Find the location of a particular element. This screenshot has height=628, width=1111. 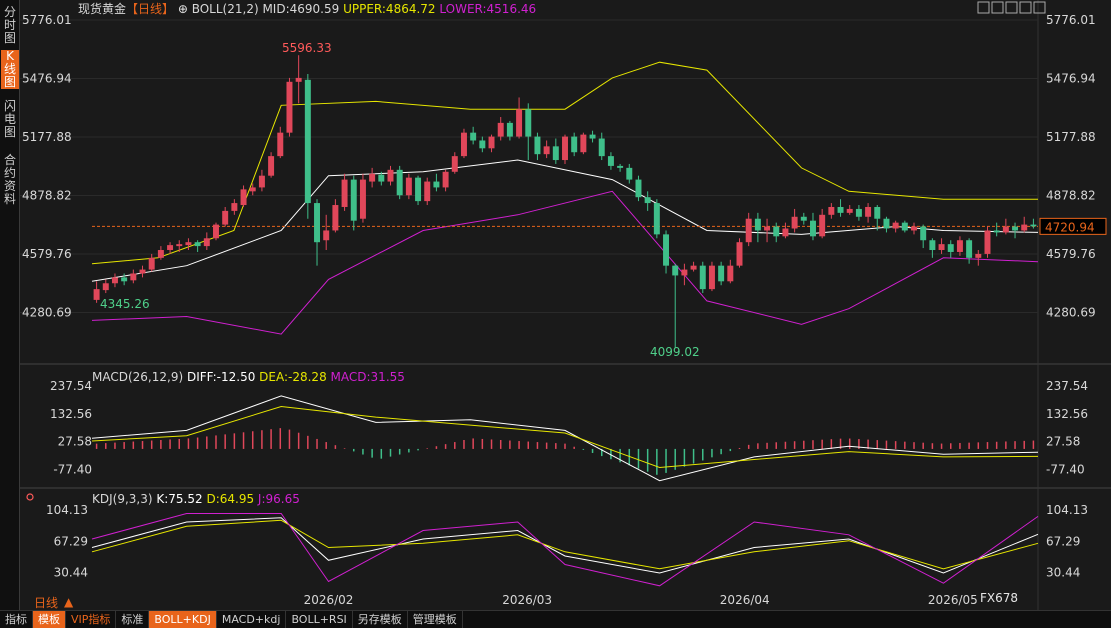

current-price-box is located at coordinates (1073, 226).